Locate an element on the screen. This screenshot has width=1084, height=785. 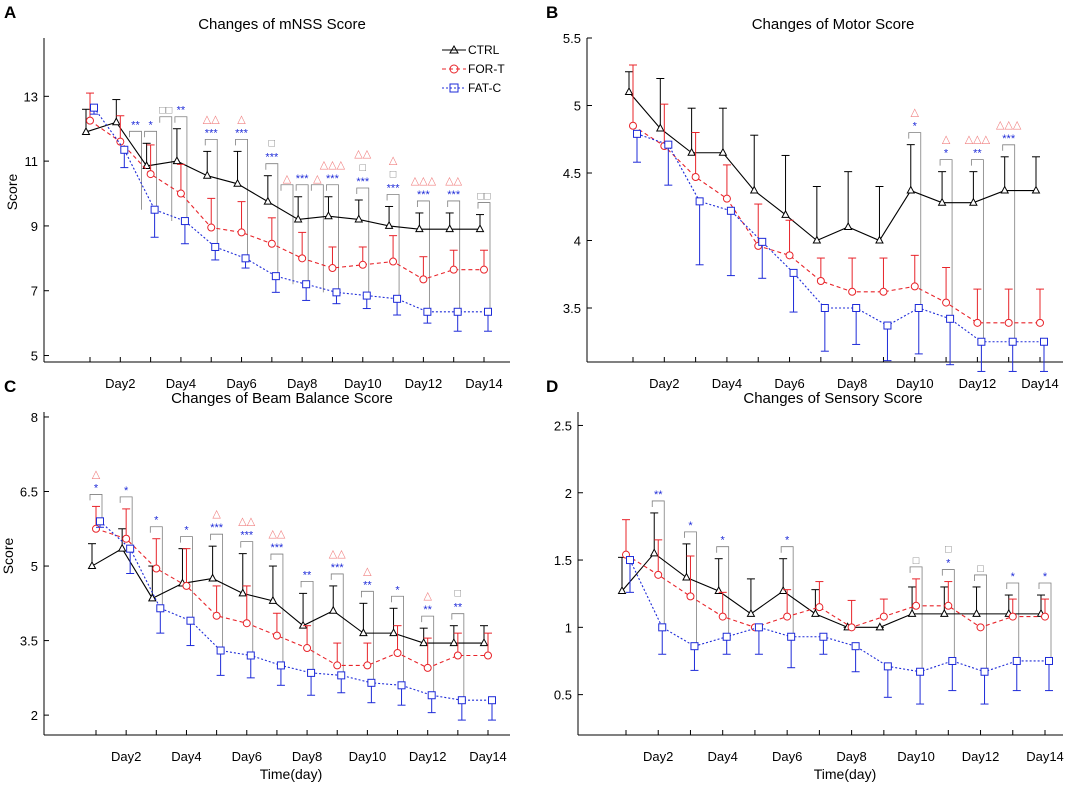
panel-b-y-tick-label: 4.5 is located at coordinates (572, 173).